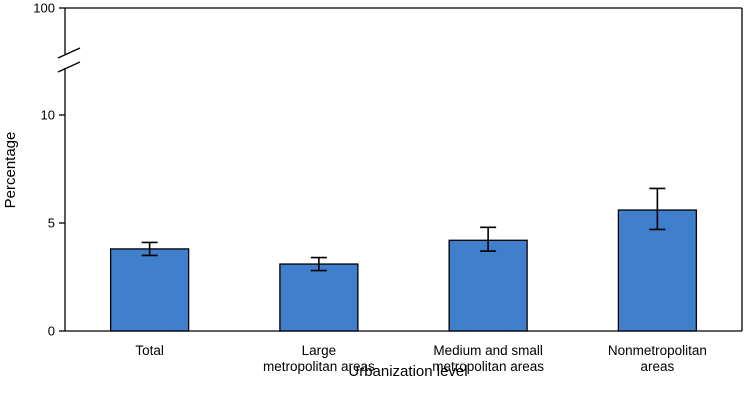 Image resolution: width=750 pixels, height=413 pixels. What do you see at coordinates (319, 350) in the screenshot?
I see `category-label-line: Large` at bounding box center [319, 350].